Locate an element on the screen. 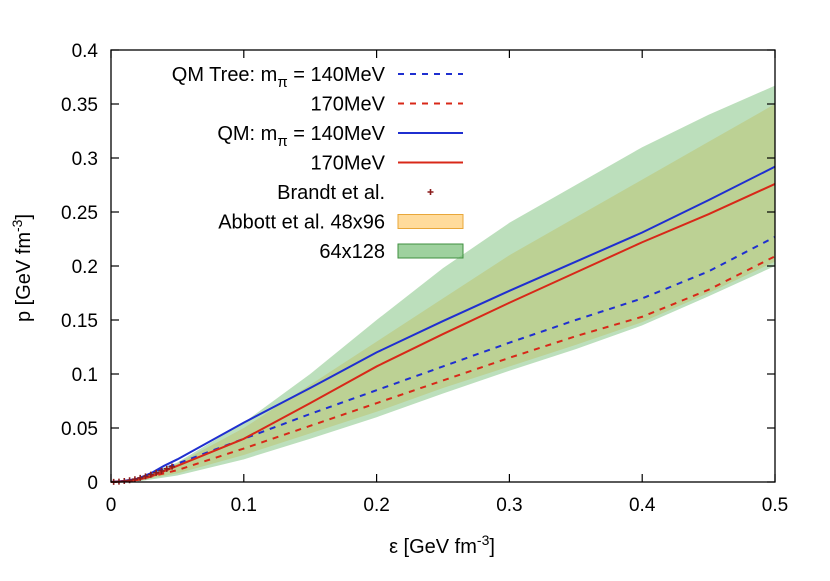  x-tick-label: 0.5 is located at coordinates (775, 505).